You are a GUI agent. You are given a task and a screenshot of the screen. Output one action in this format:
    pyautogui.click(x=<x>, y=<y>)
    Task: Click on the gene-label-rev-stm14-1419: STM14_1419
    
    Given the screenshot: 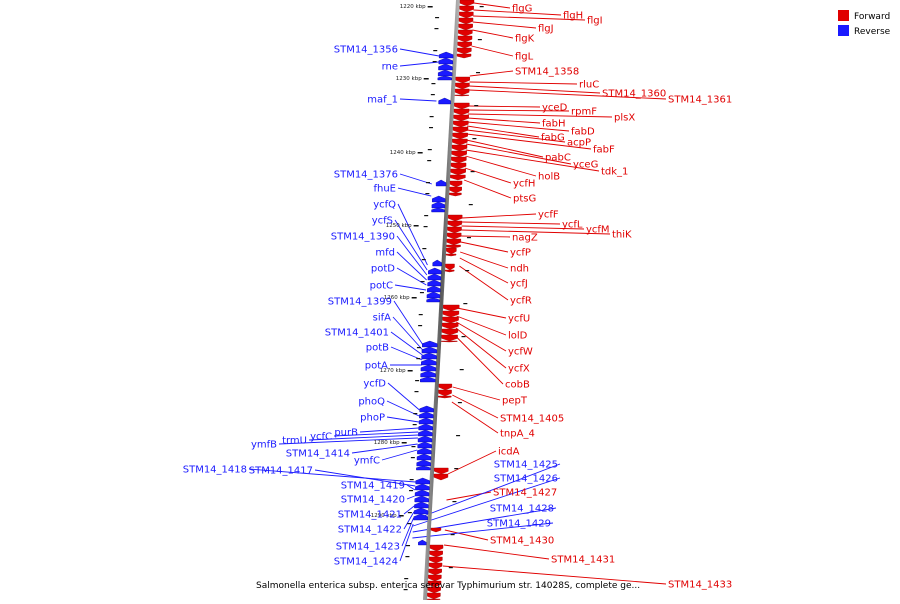 What is the action you would take?
    pyautogui.click(x=373, y=486)
    